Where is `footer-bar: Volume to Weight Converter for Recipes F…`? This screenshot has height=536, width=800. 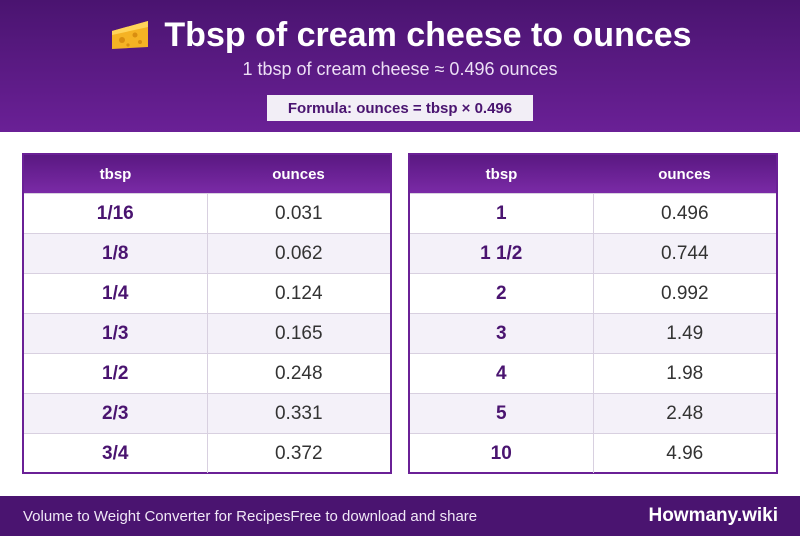 footer-bar: Volume to Weight Converter for Recipes F… is located at coordinates (400, 516).